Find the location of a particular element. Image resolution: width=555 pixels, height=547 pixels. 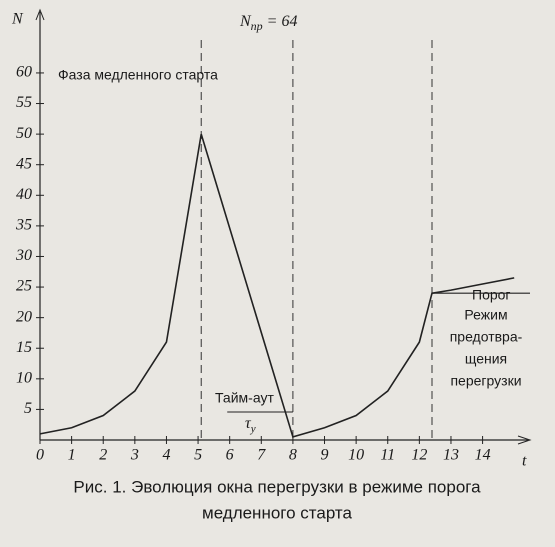

x-tick-label: 12 is located at coordinates (419, 455).